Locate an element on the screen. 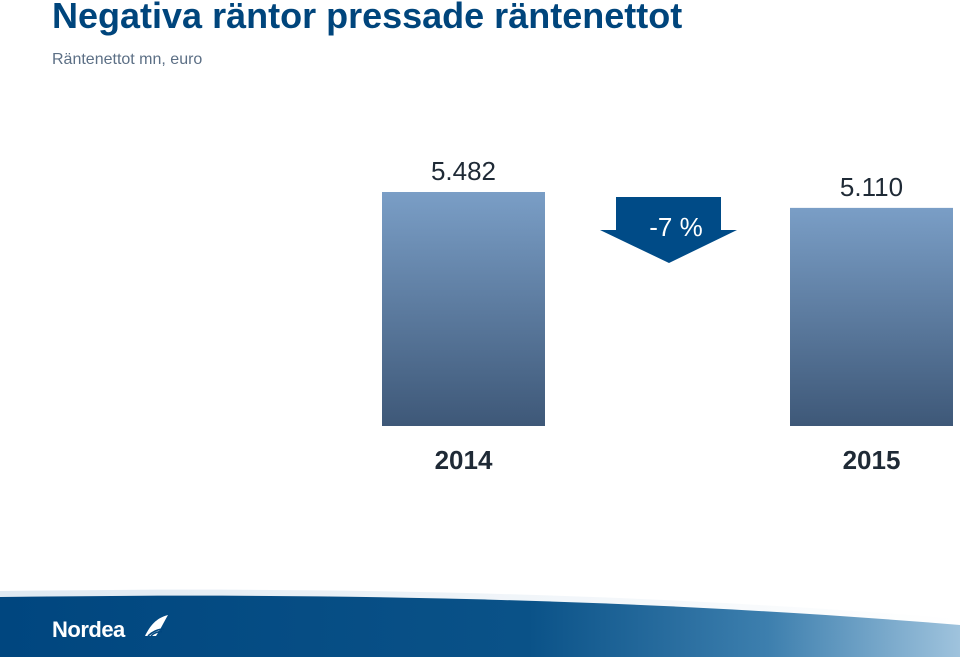 The width and height of the screenshot is (960, 657). bar-2014 is located at coordinates (463, 309).